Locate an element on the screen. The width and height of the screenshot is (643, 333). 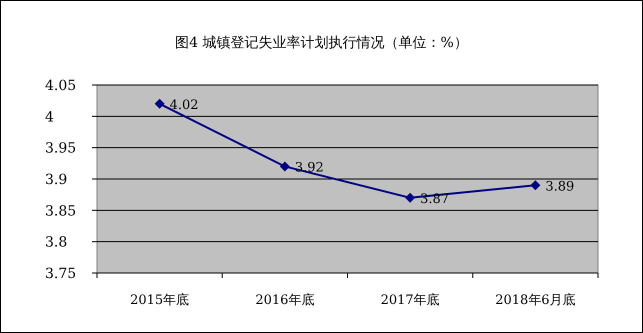
y-tick-label: 4.05 is located at coordinates (60, 86).